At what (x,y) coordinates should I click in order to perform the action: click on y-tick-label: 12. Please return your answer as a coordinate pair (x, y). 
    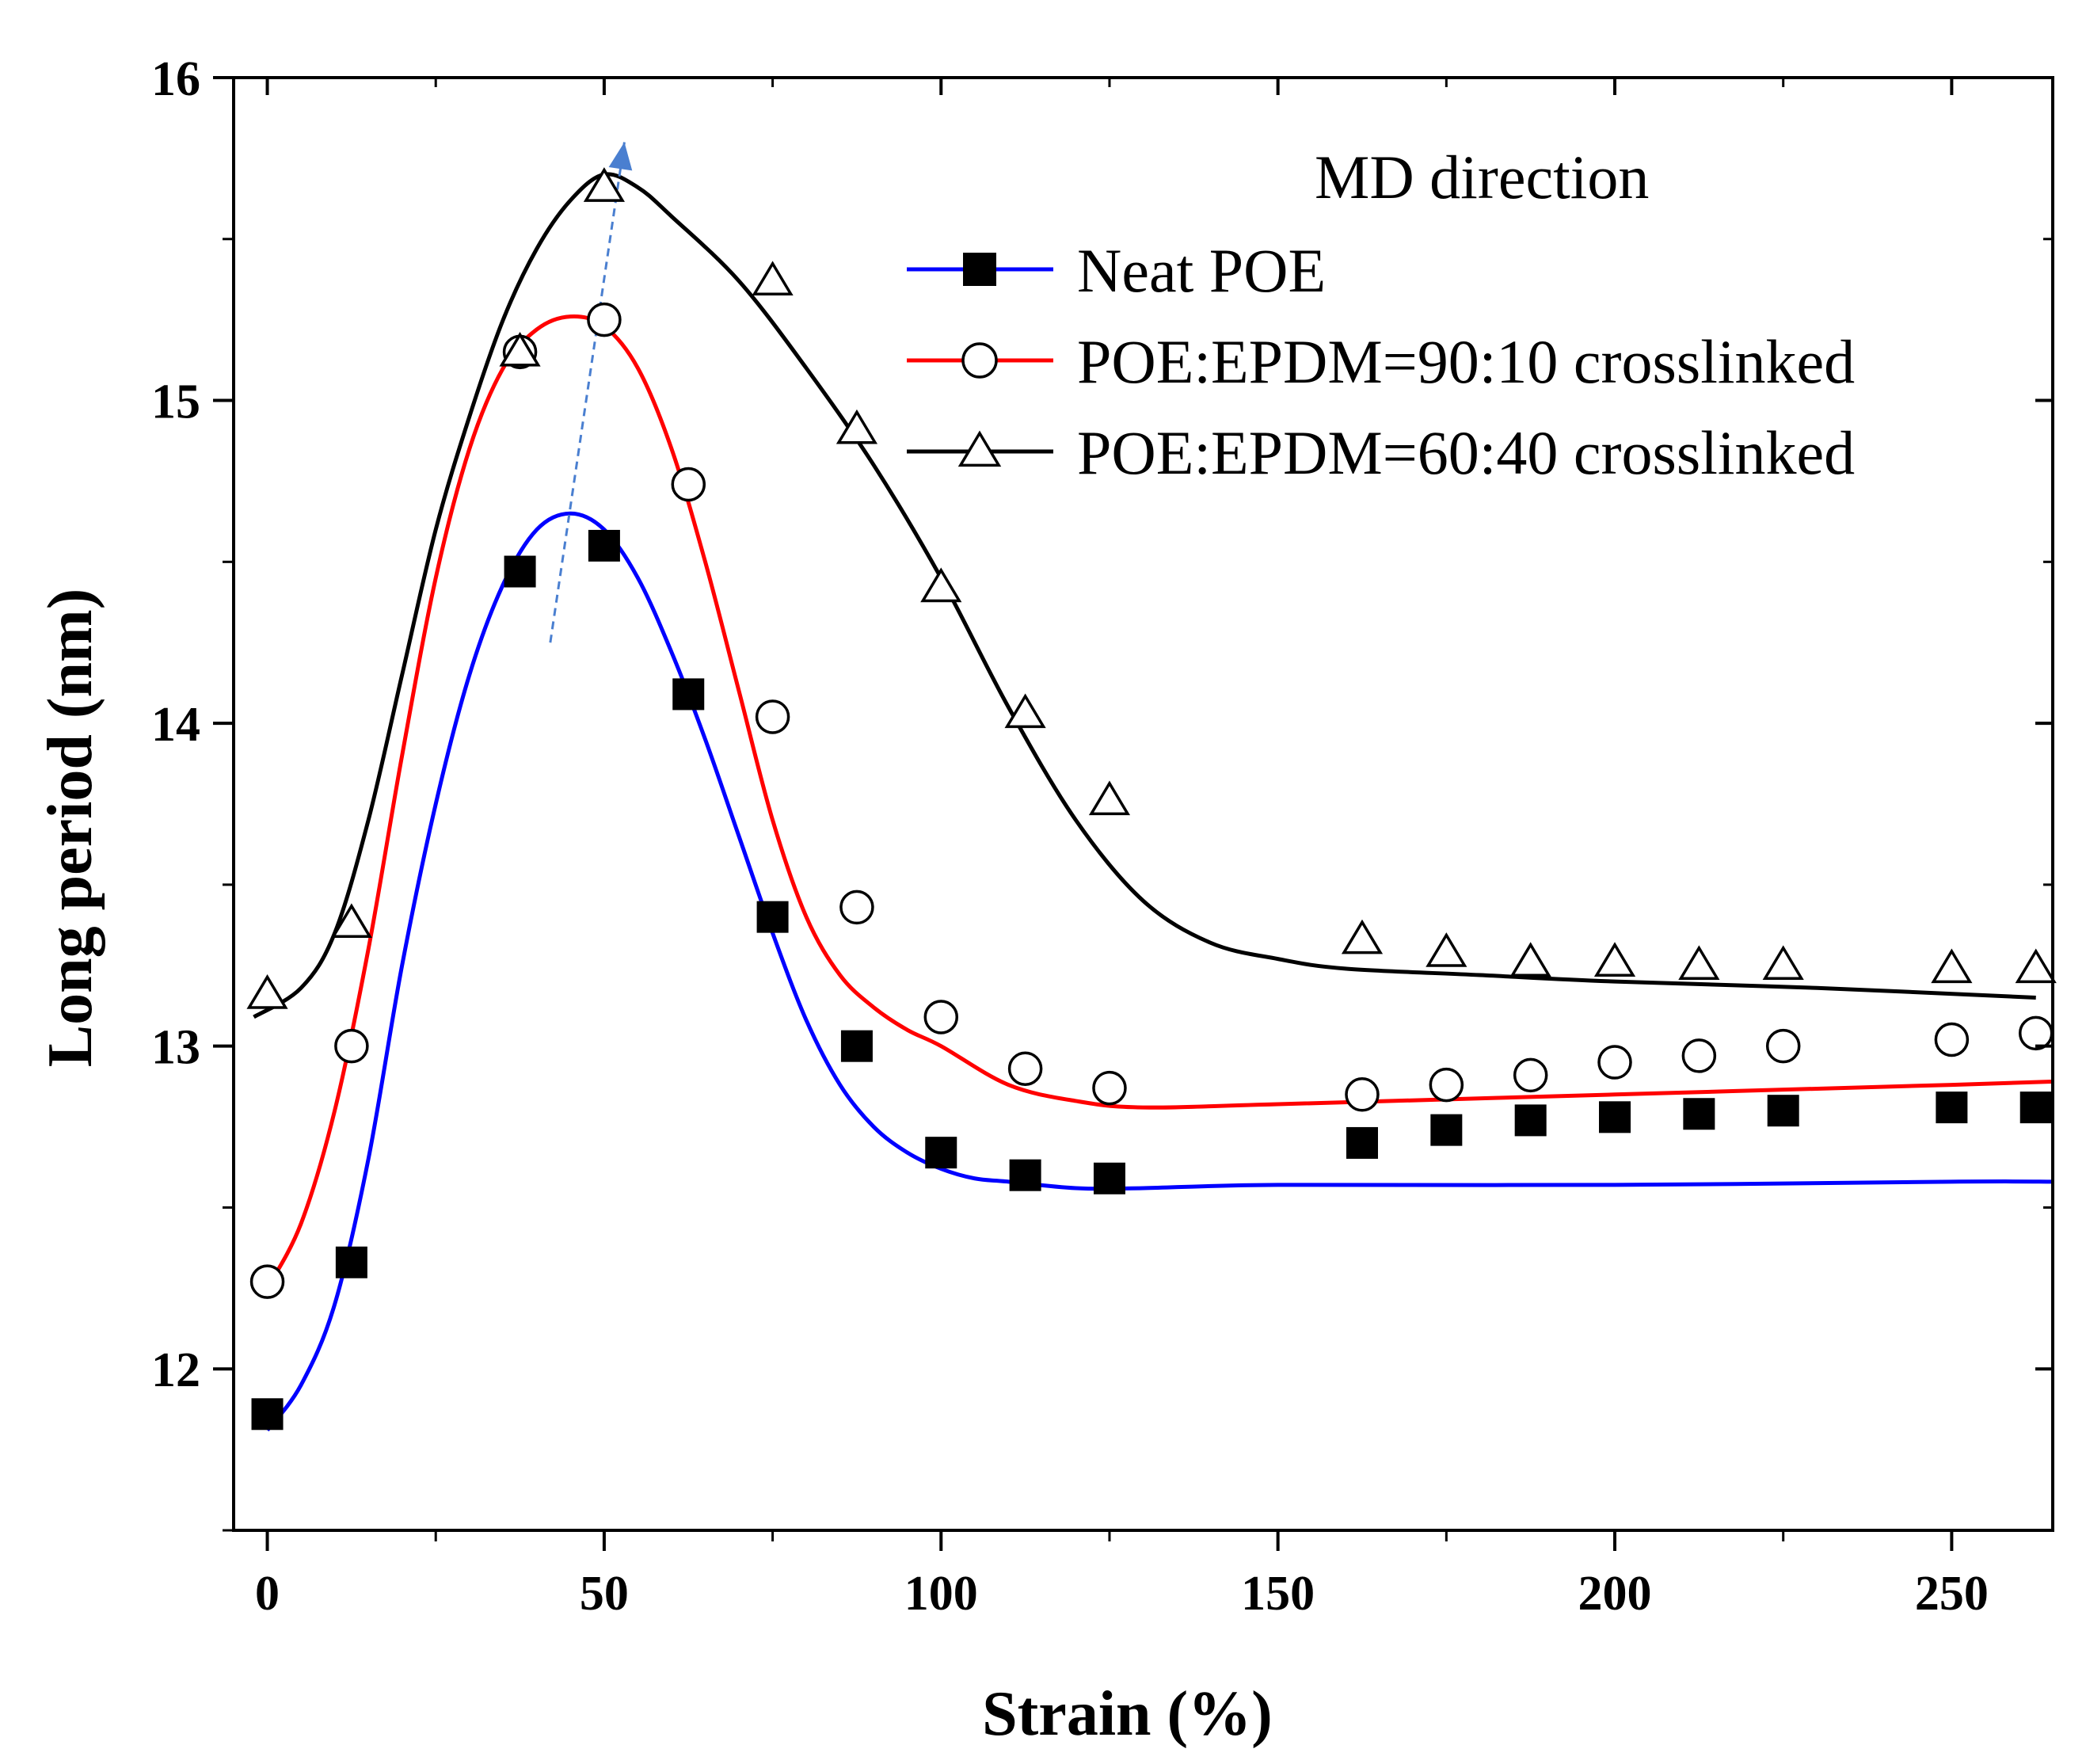
    Looking at the image, I should click on (175, 1370).